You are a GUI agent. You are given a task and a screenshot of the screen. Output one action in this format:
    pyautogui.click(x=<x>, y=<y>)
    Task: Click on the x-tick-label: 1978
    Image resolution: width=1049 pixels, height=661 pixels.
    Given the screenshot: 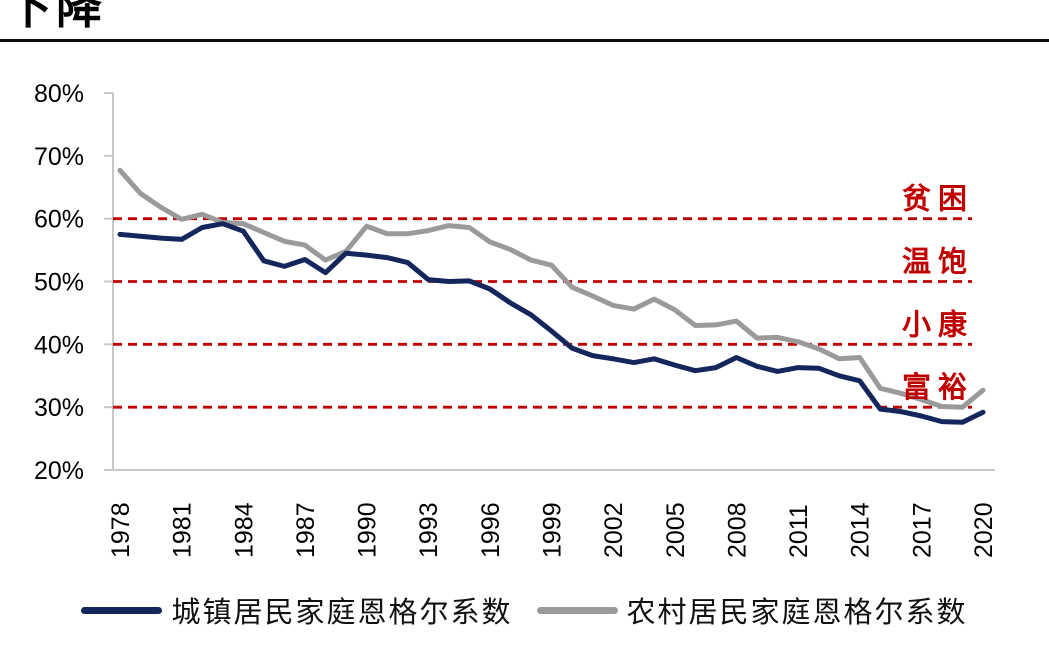 What is the action you would take?
    pyautogui.click(x=121, y=530)
    